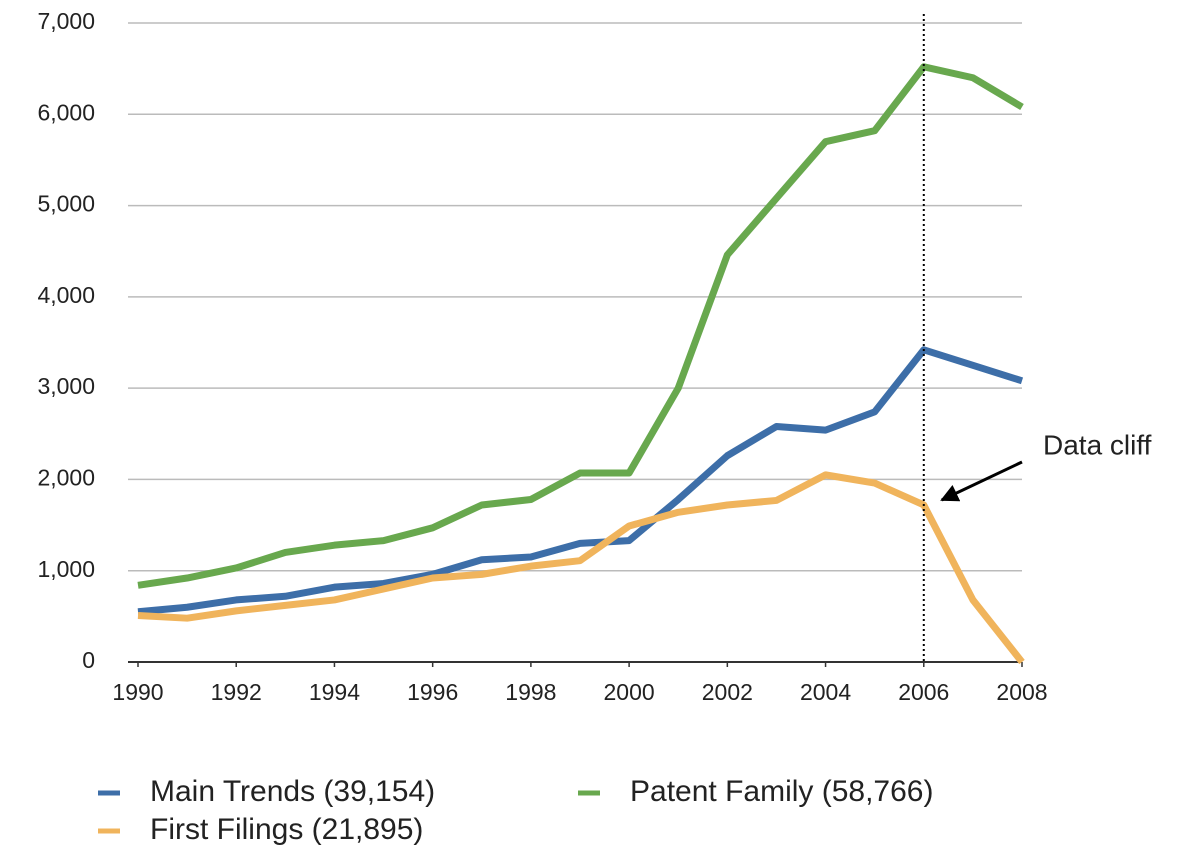 This screenshot has width=1190, height=856. I want to click on y-tick-label: 1,000, so click(66, 569).